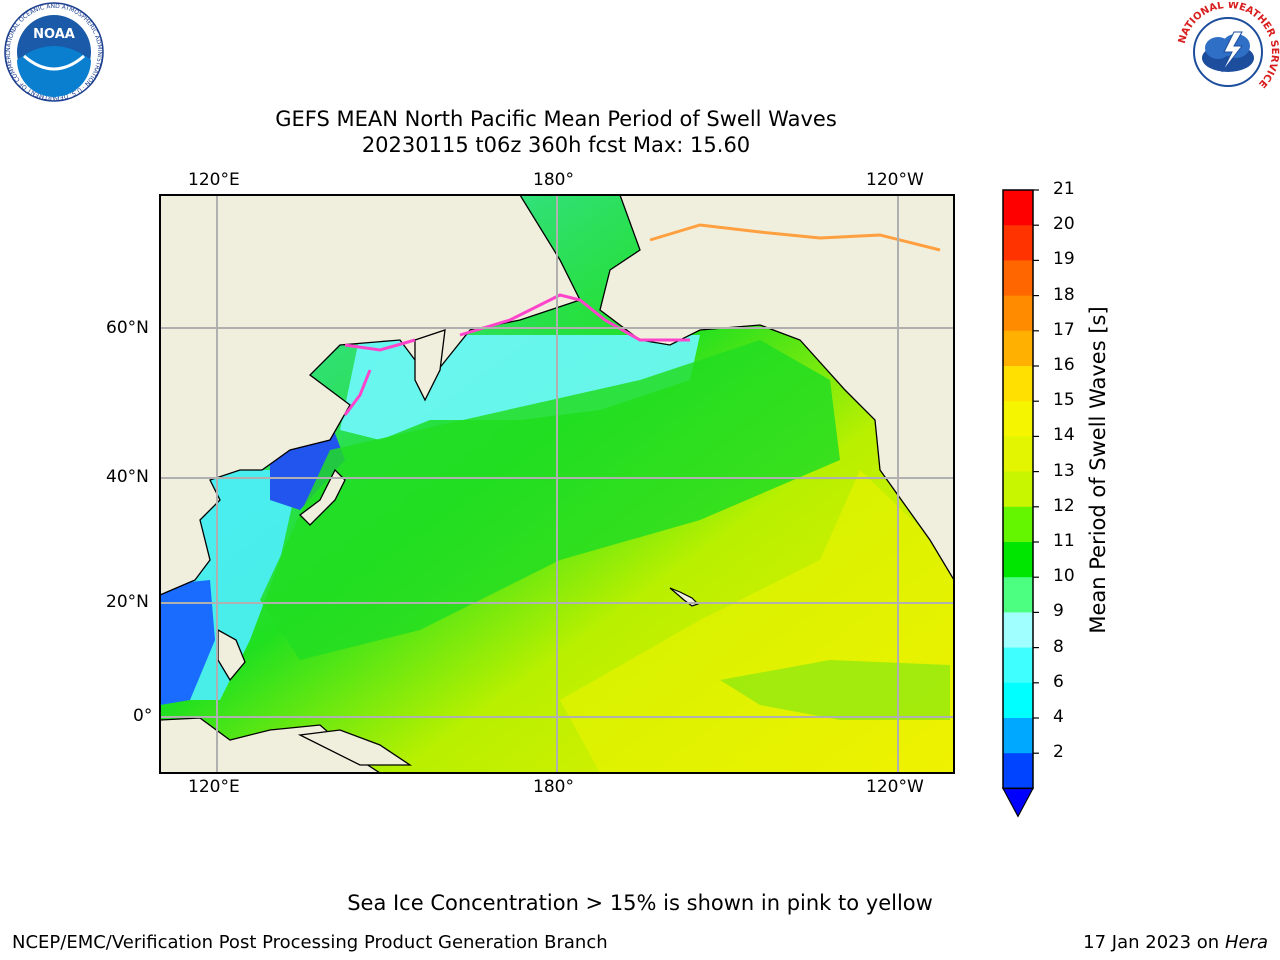  Describe the element at coordinates (1064, 470) in the screenshot. I see `colorbar-tick-label: 13` at that location.